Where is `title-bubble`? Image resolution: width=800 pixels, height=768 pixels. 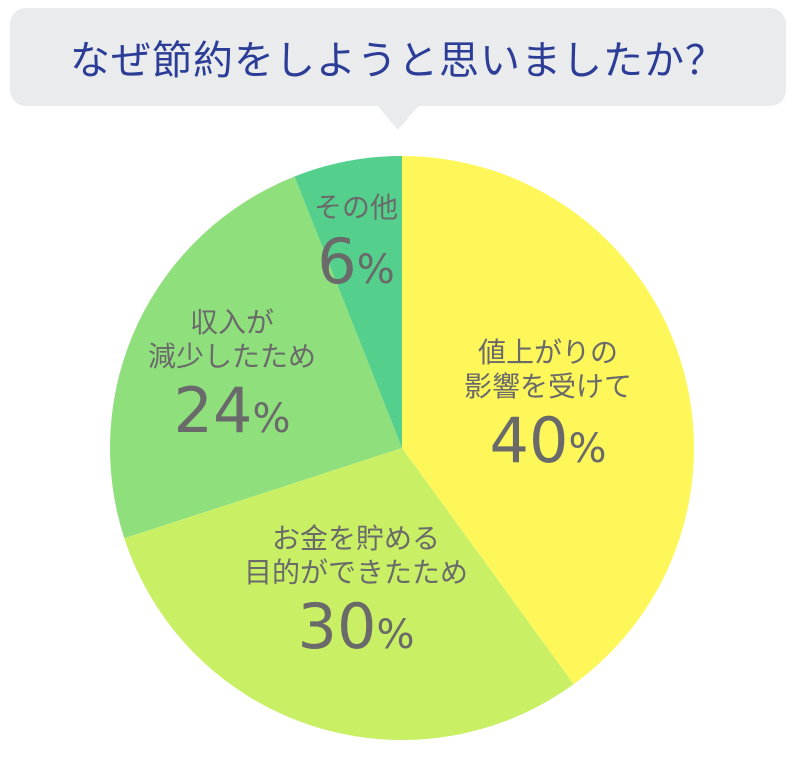
title-bubble is located at coordinates (398, 57).